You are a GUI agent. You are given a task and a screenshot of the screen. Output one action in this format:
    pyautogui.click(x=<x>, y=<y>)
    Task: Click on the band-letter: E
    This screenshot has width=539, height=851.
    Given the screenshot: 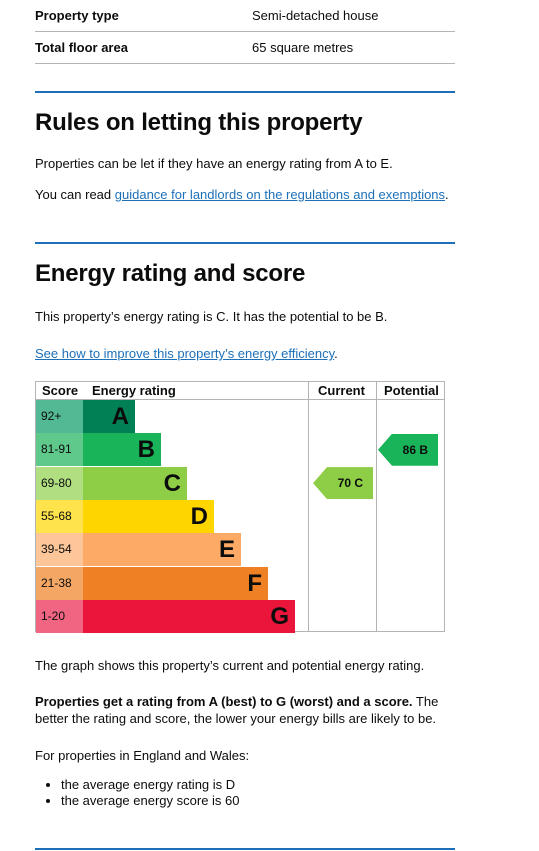 What is the action you would take?
    pyautogui.click(x=226, y=550)
    